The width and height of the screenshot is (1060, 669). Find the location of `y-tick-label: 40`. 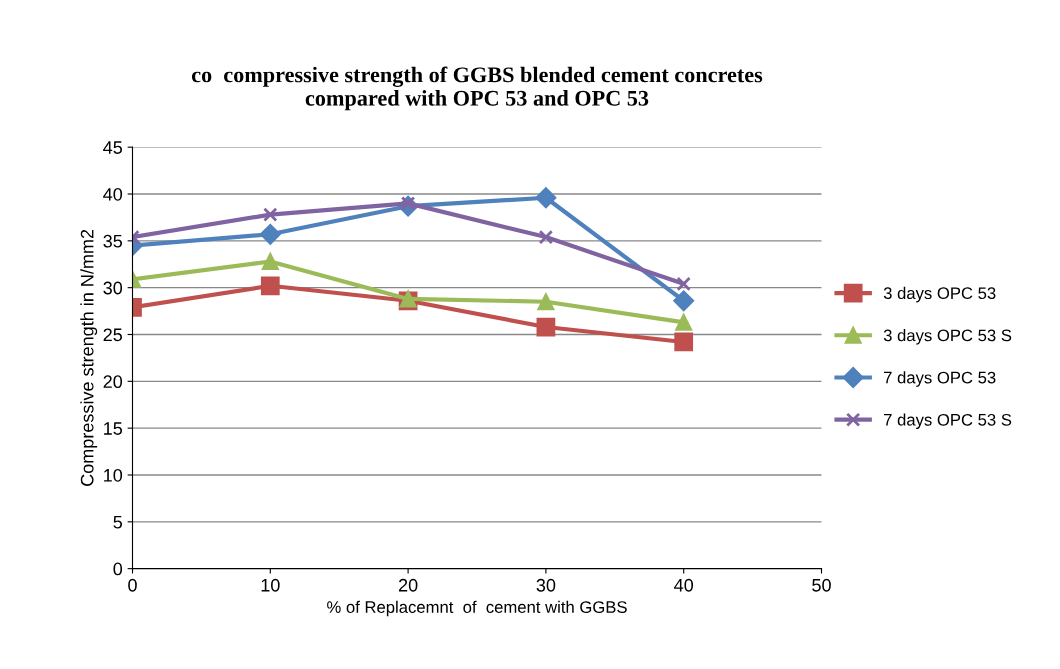

y-tick-label: 40 is located at coordinates (113, 194).